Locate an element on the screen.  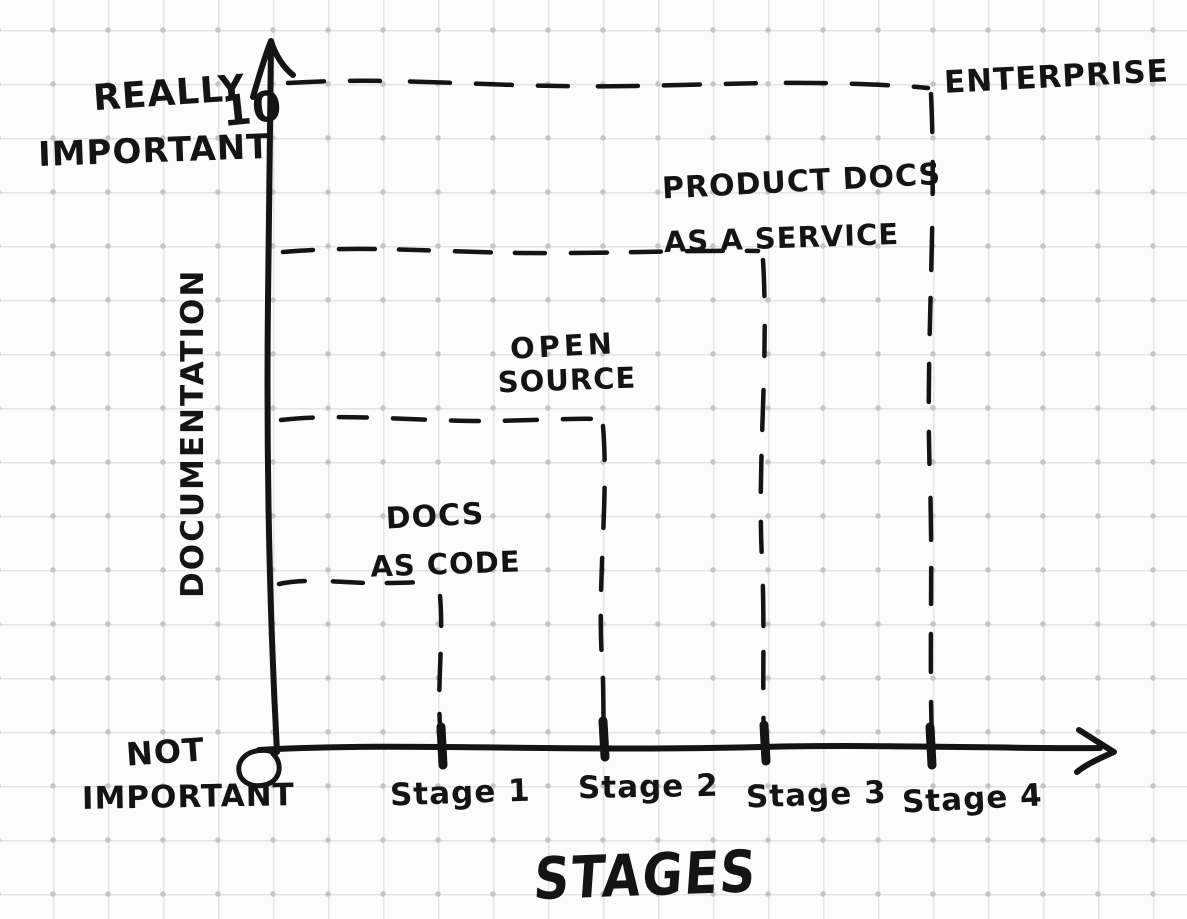
open-source-label-line2: SOURCE is located at coordinates (567, 380).